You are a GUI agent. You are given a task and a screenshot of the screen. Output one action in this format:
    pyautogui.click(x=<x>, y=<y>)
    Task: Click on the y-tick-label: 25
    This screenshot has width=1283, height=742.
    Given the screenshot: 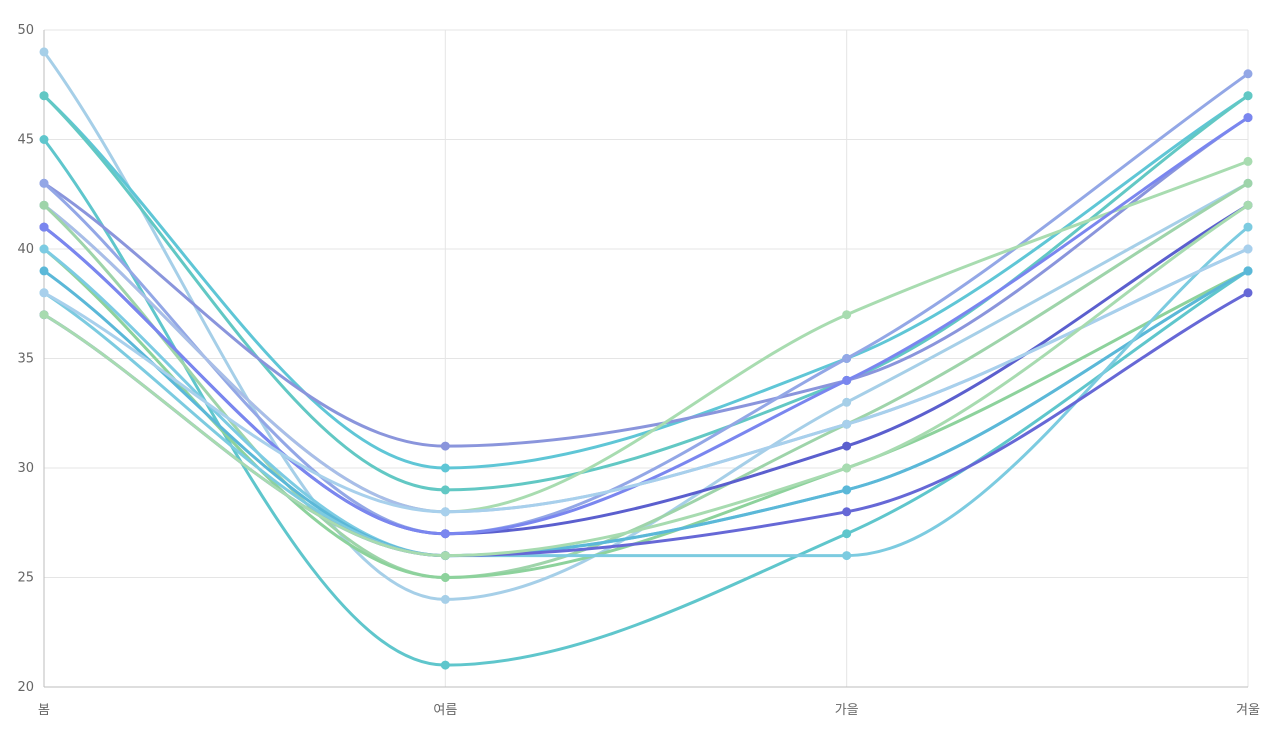 What is the action you would take?
    pyautogui.click(x=25, y=578)
    